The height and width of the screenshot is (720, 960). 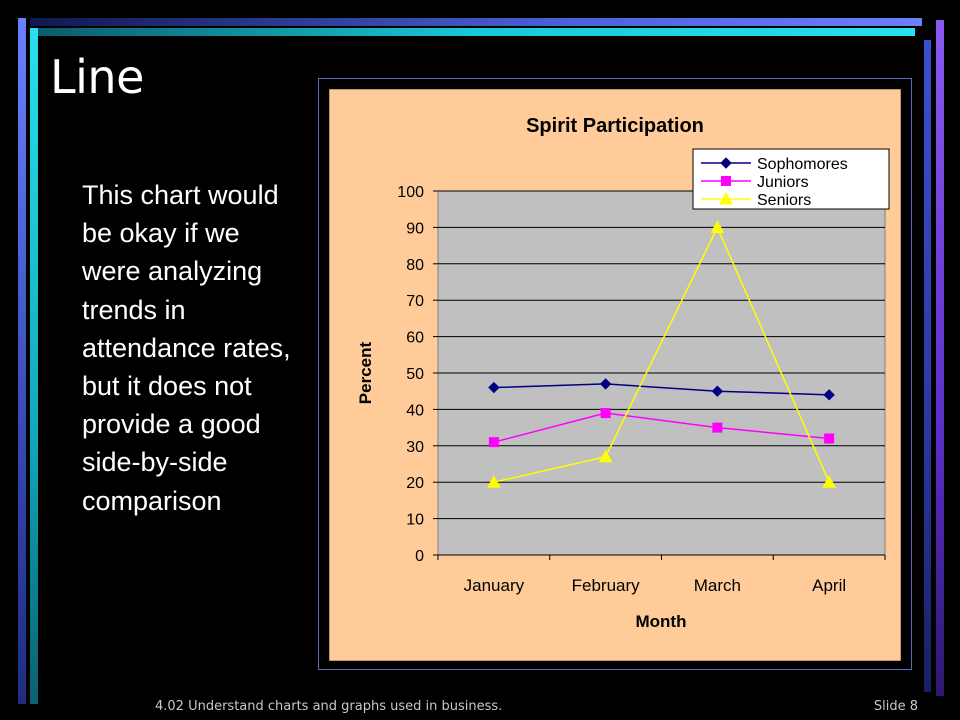 I want to click on x-tick-label: January, so click(x=494, y=585).